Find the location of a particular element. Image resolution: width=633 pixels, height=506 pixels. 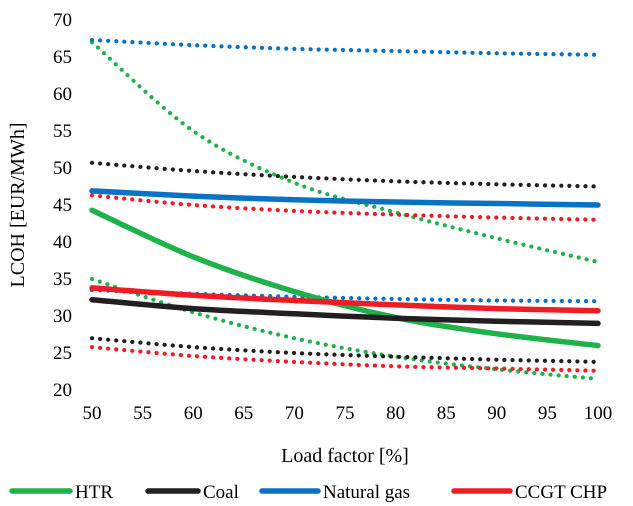

y-axis-ticks: 20 25 30 35 40 45 50 55 60 65 70 is located at coordinates (62, 205).